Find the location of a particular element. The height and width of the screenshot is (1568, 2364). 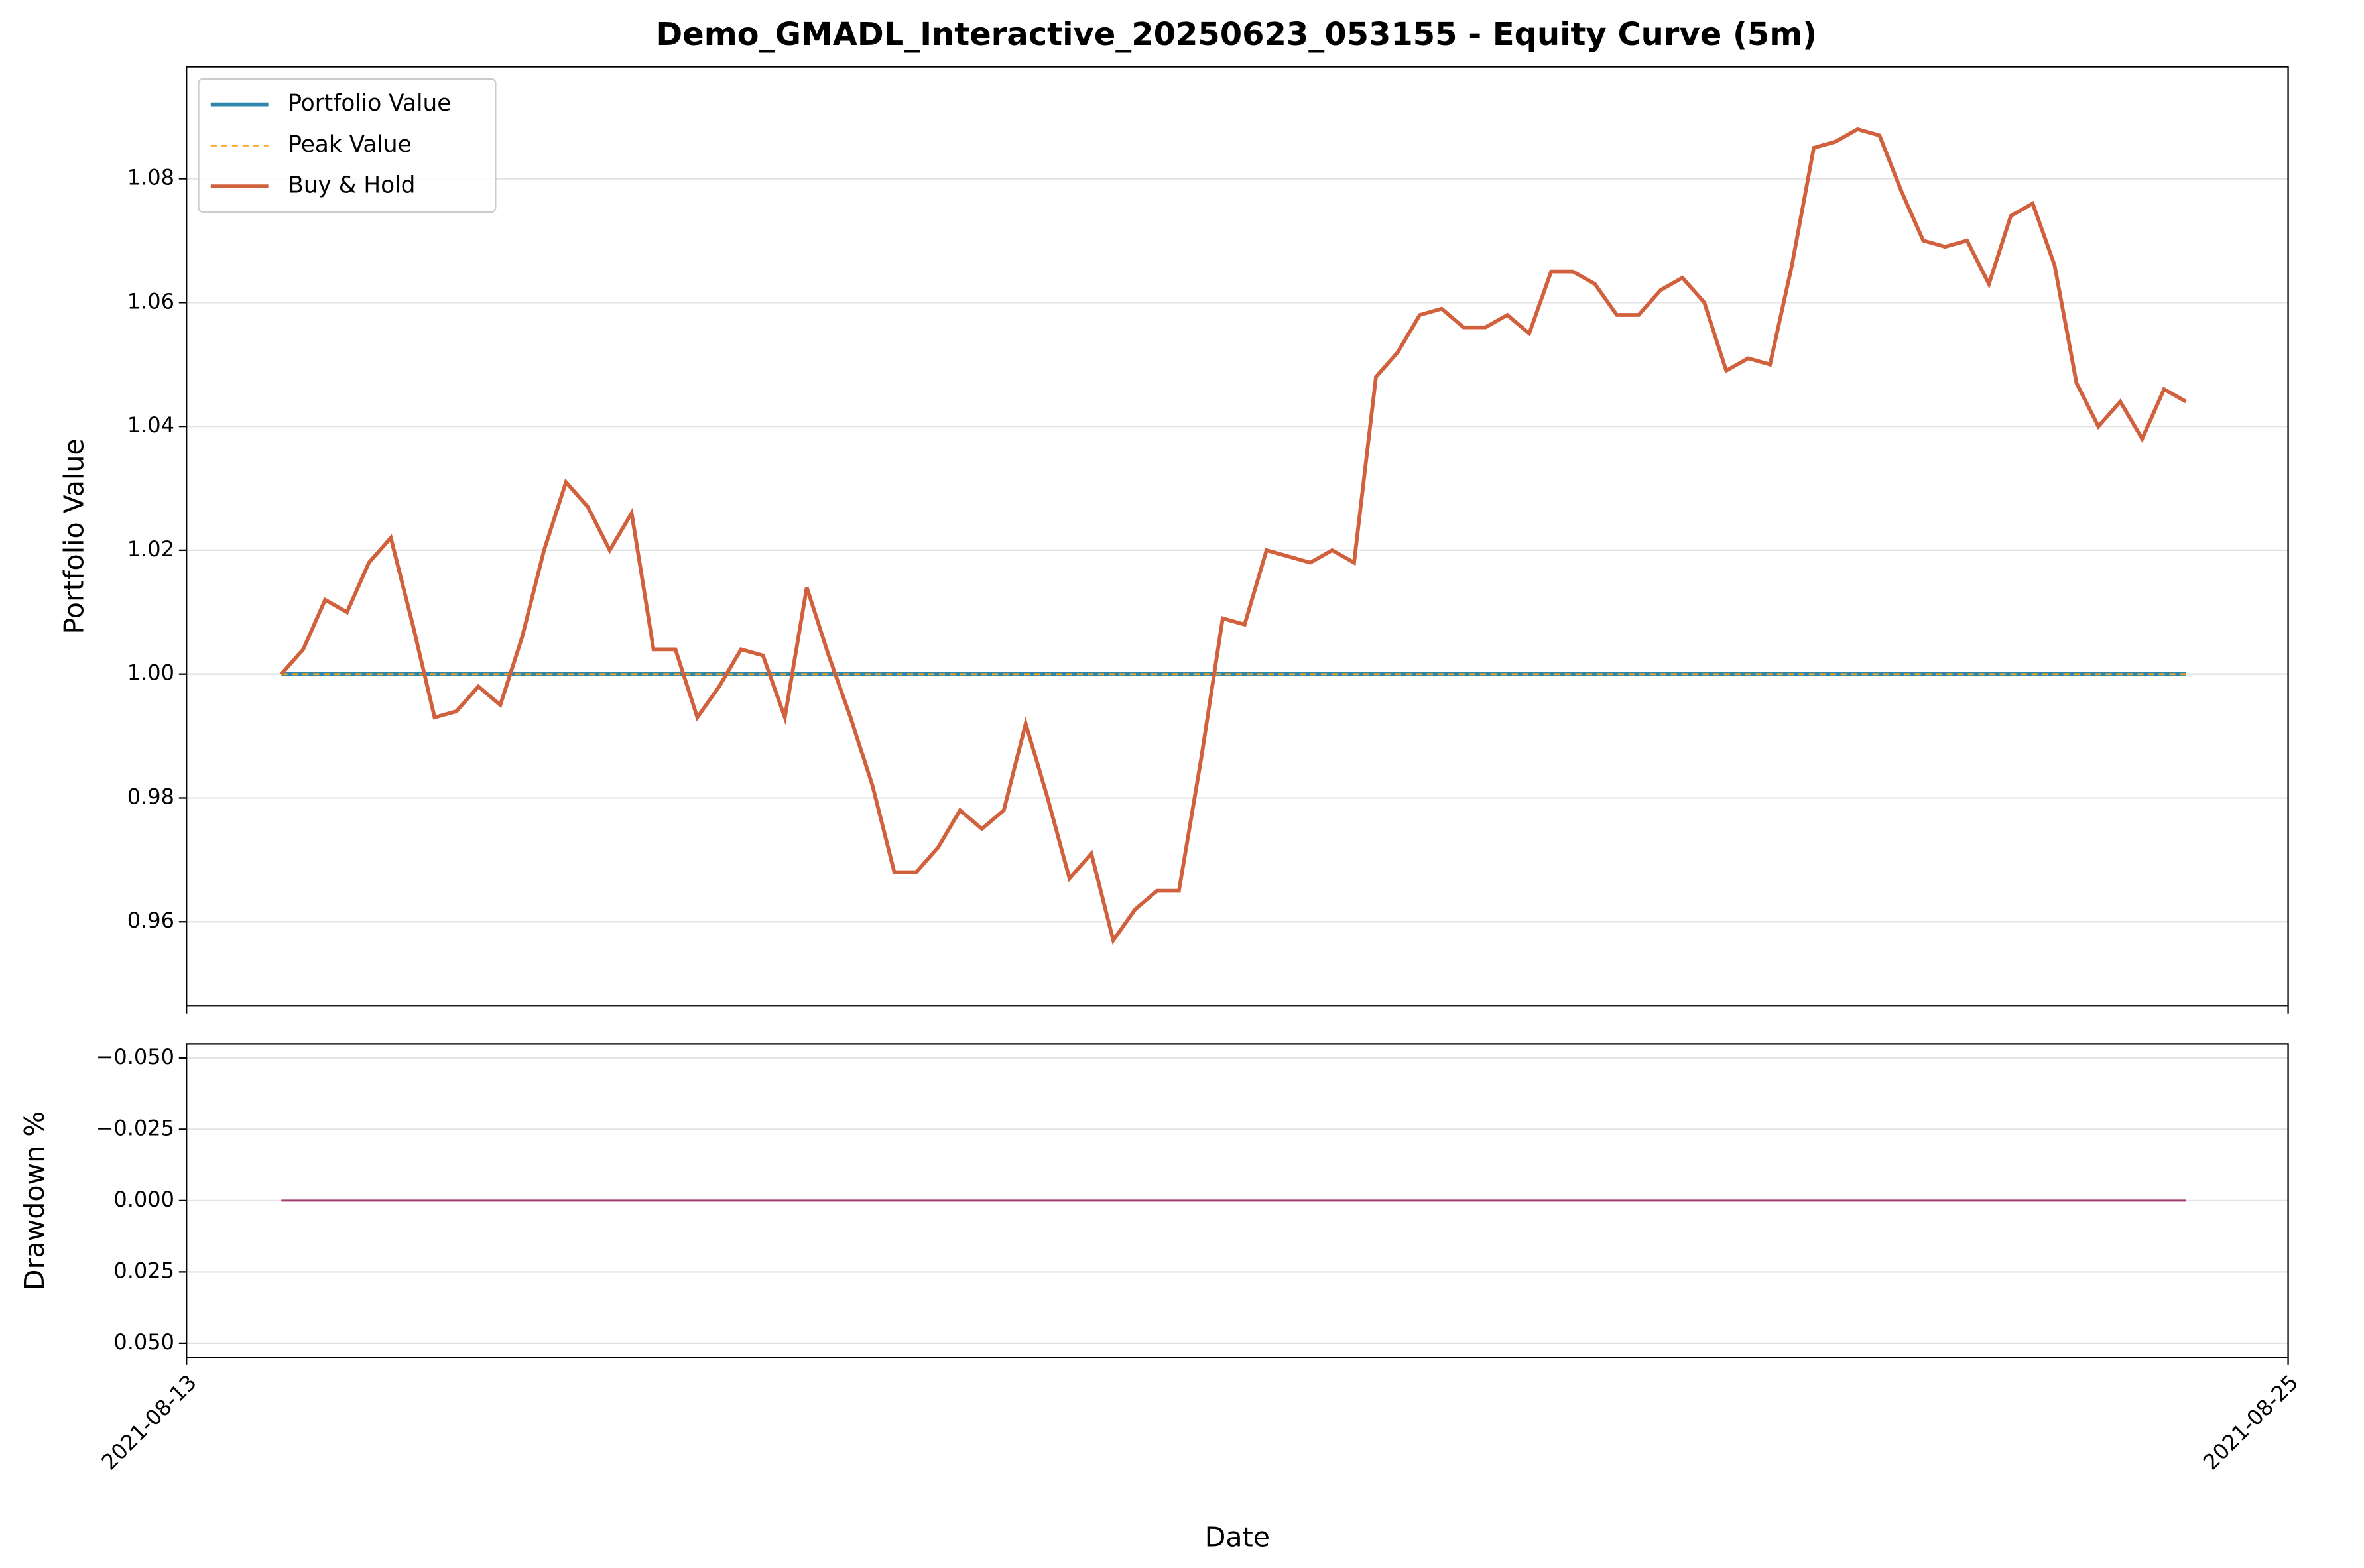

legend-box is located at coordinates (347, 145).